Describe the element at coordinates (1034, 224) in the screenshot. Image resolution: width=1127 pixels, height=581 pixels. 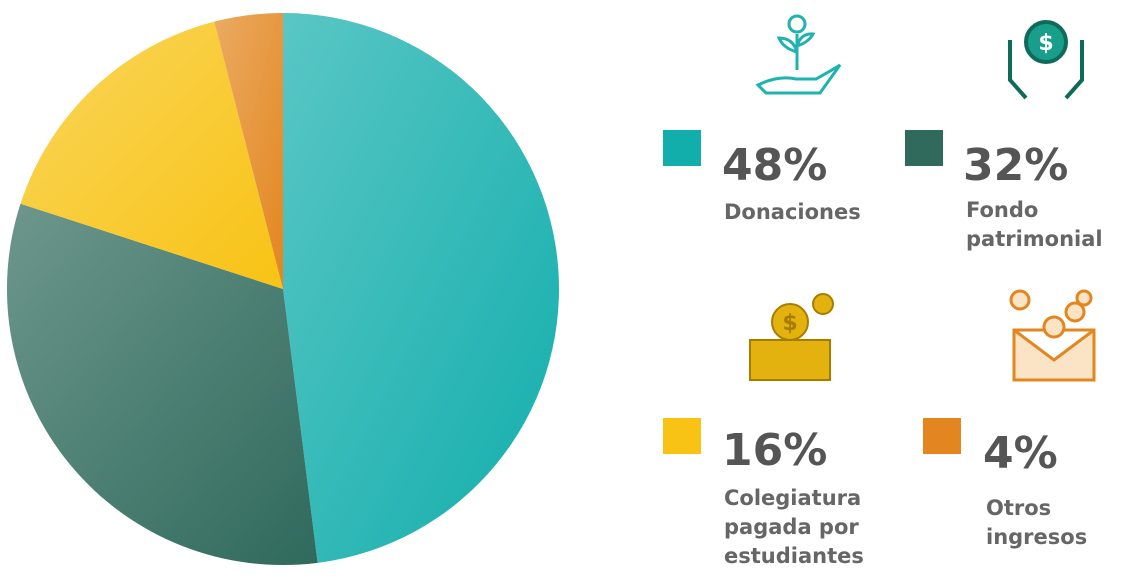
I see `legend-label: Fondo patrimonial` at that location.